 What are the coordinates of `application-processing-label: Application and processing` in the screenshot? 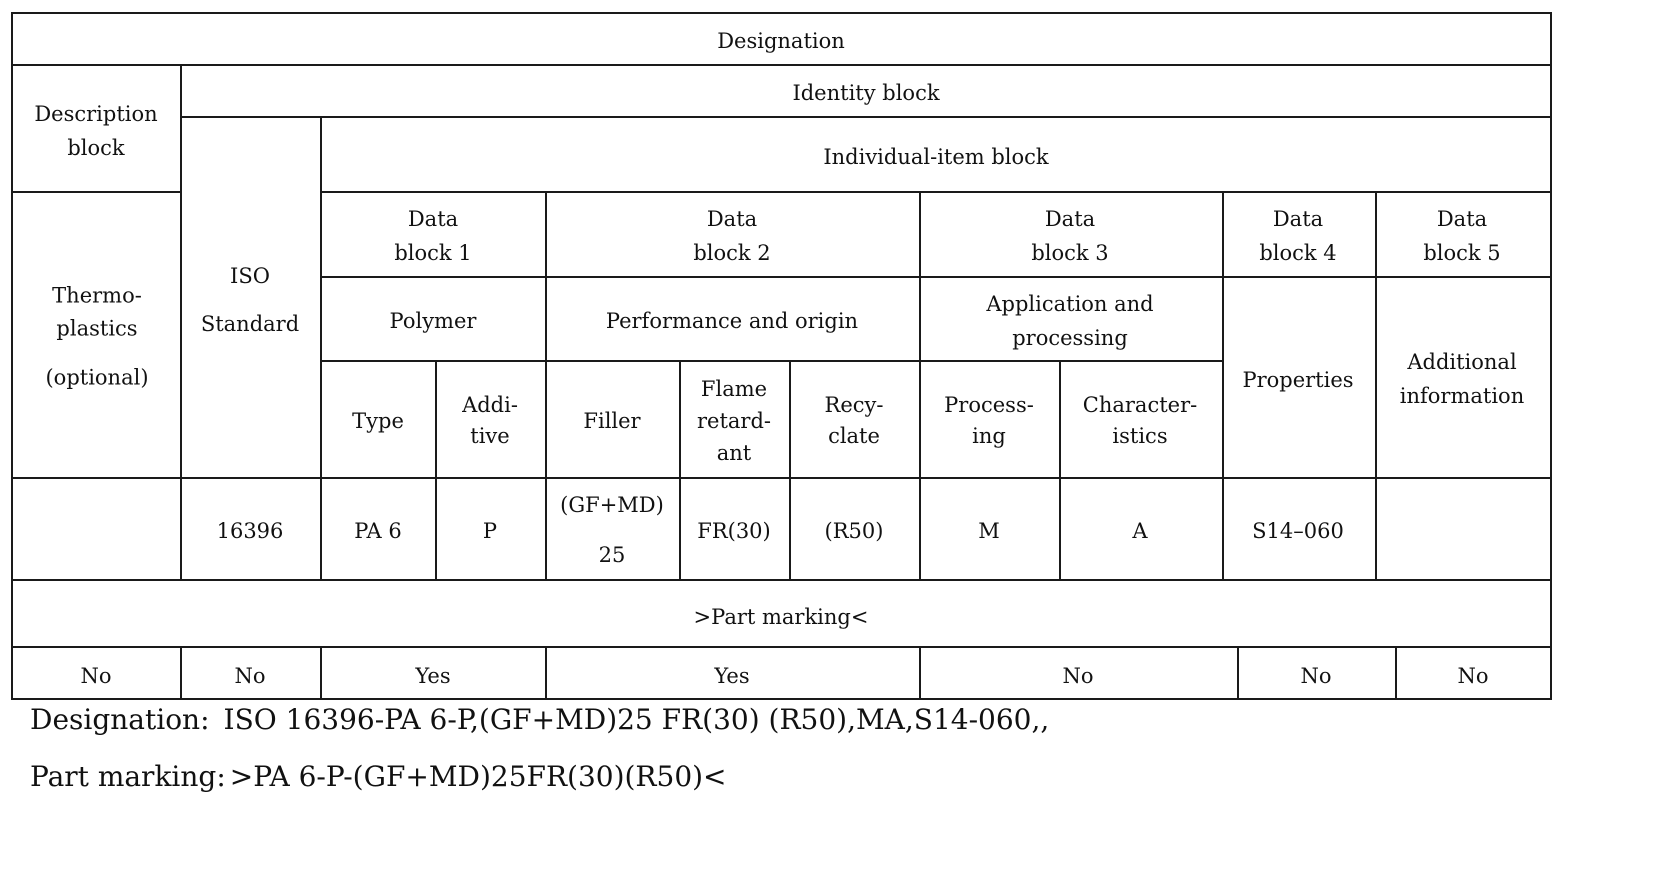 It's located at (1070, 321).